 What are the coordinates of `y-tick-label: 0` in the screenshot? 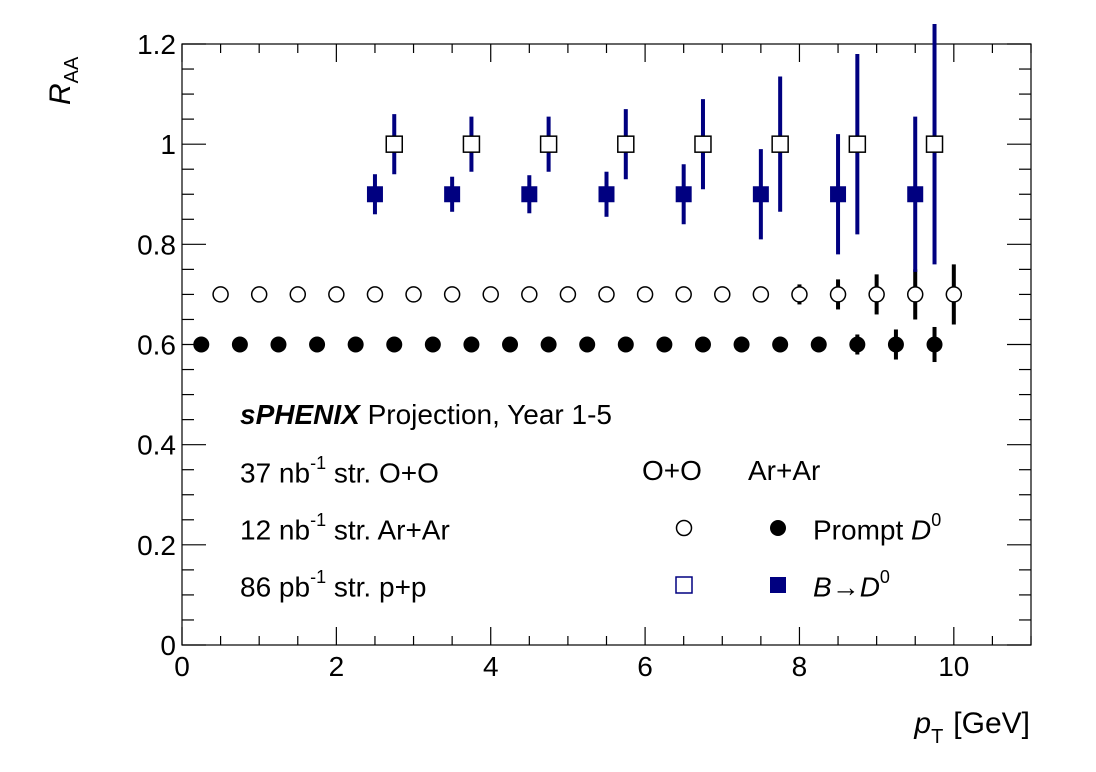 It's located at (168, 645).